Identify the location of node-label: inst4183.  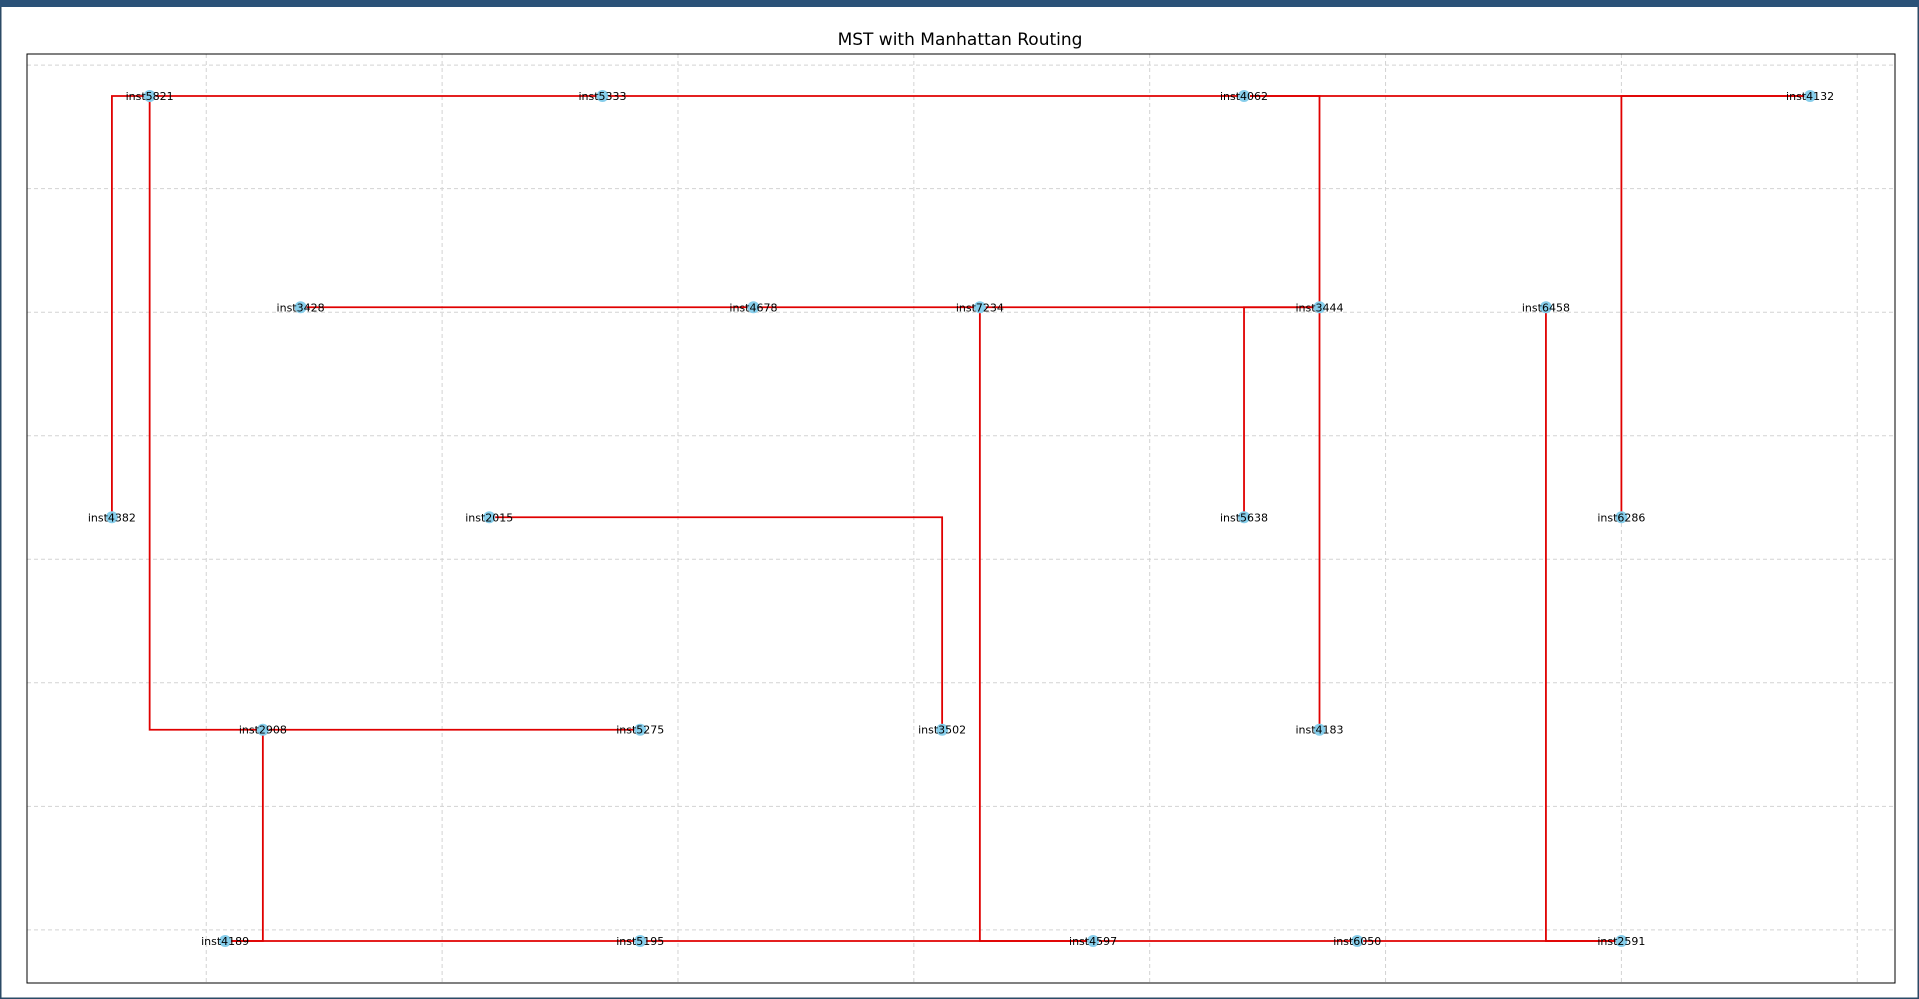
(1319, 730).